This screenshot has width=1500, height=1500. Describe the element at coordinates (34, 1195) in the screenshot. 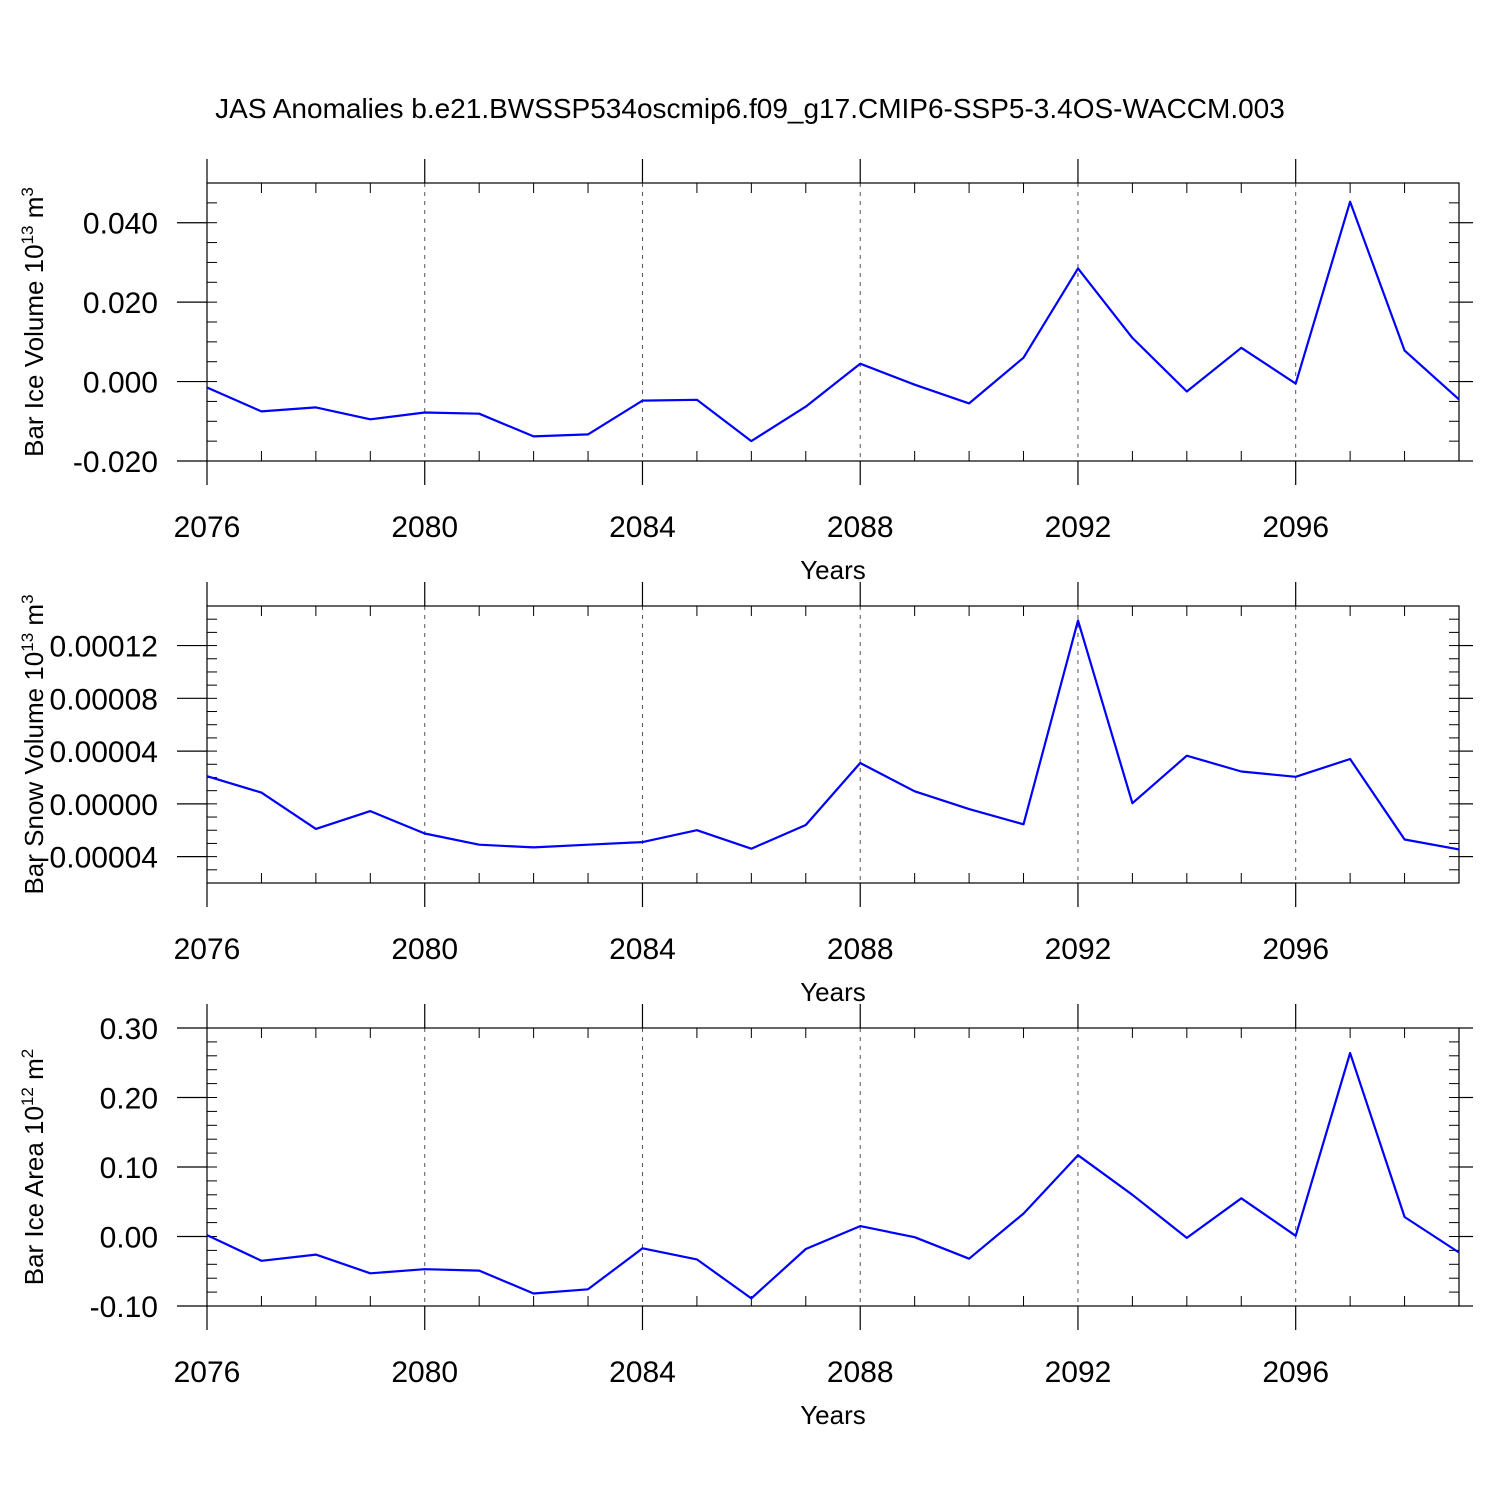

I see `y-axis-label-text: Bar Ice Area 10` at that location.